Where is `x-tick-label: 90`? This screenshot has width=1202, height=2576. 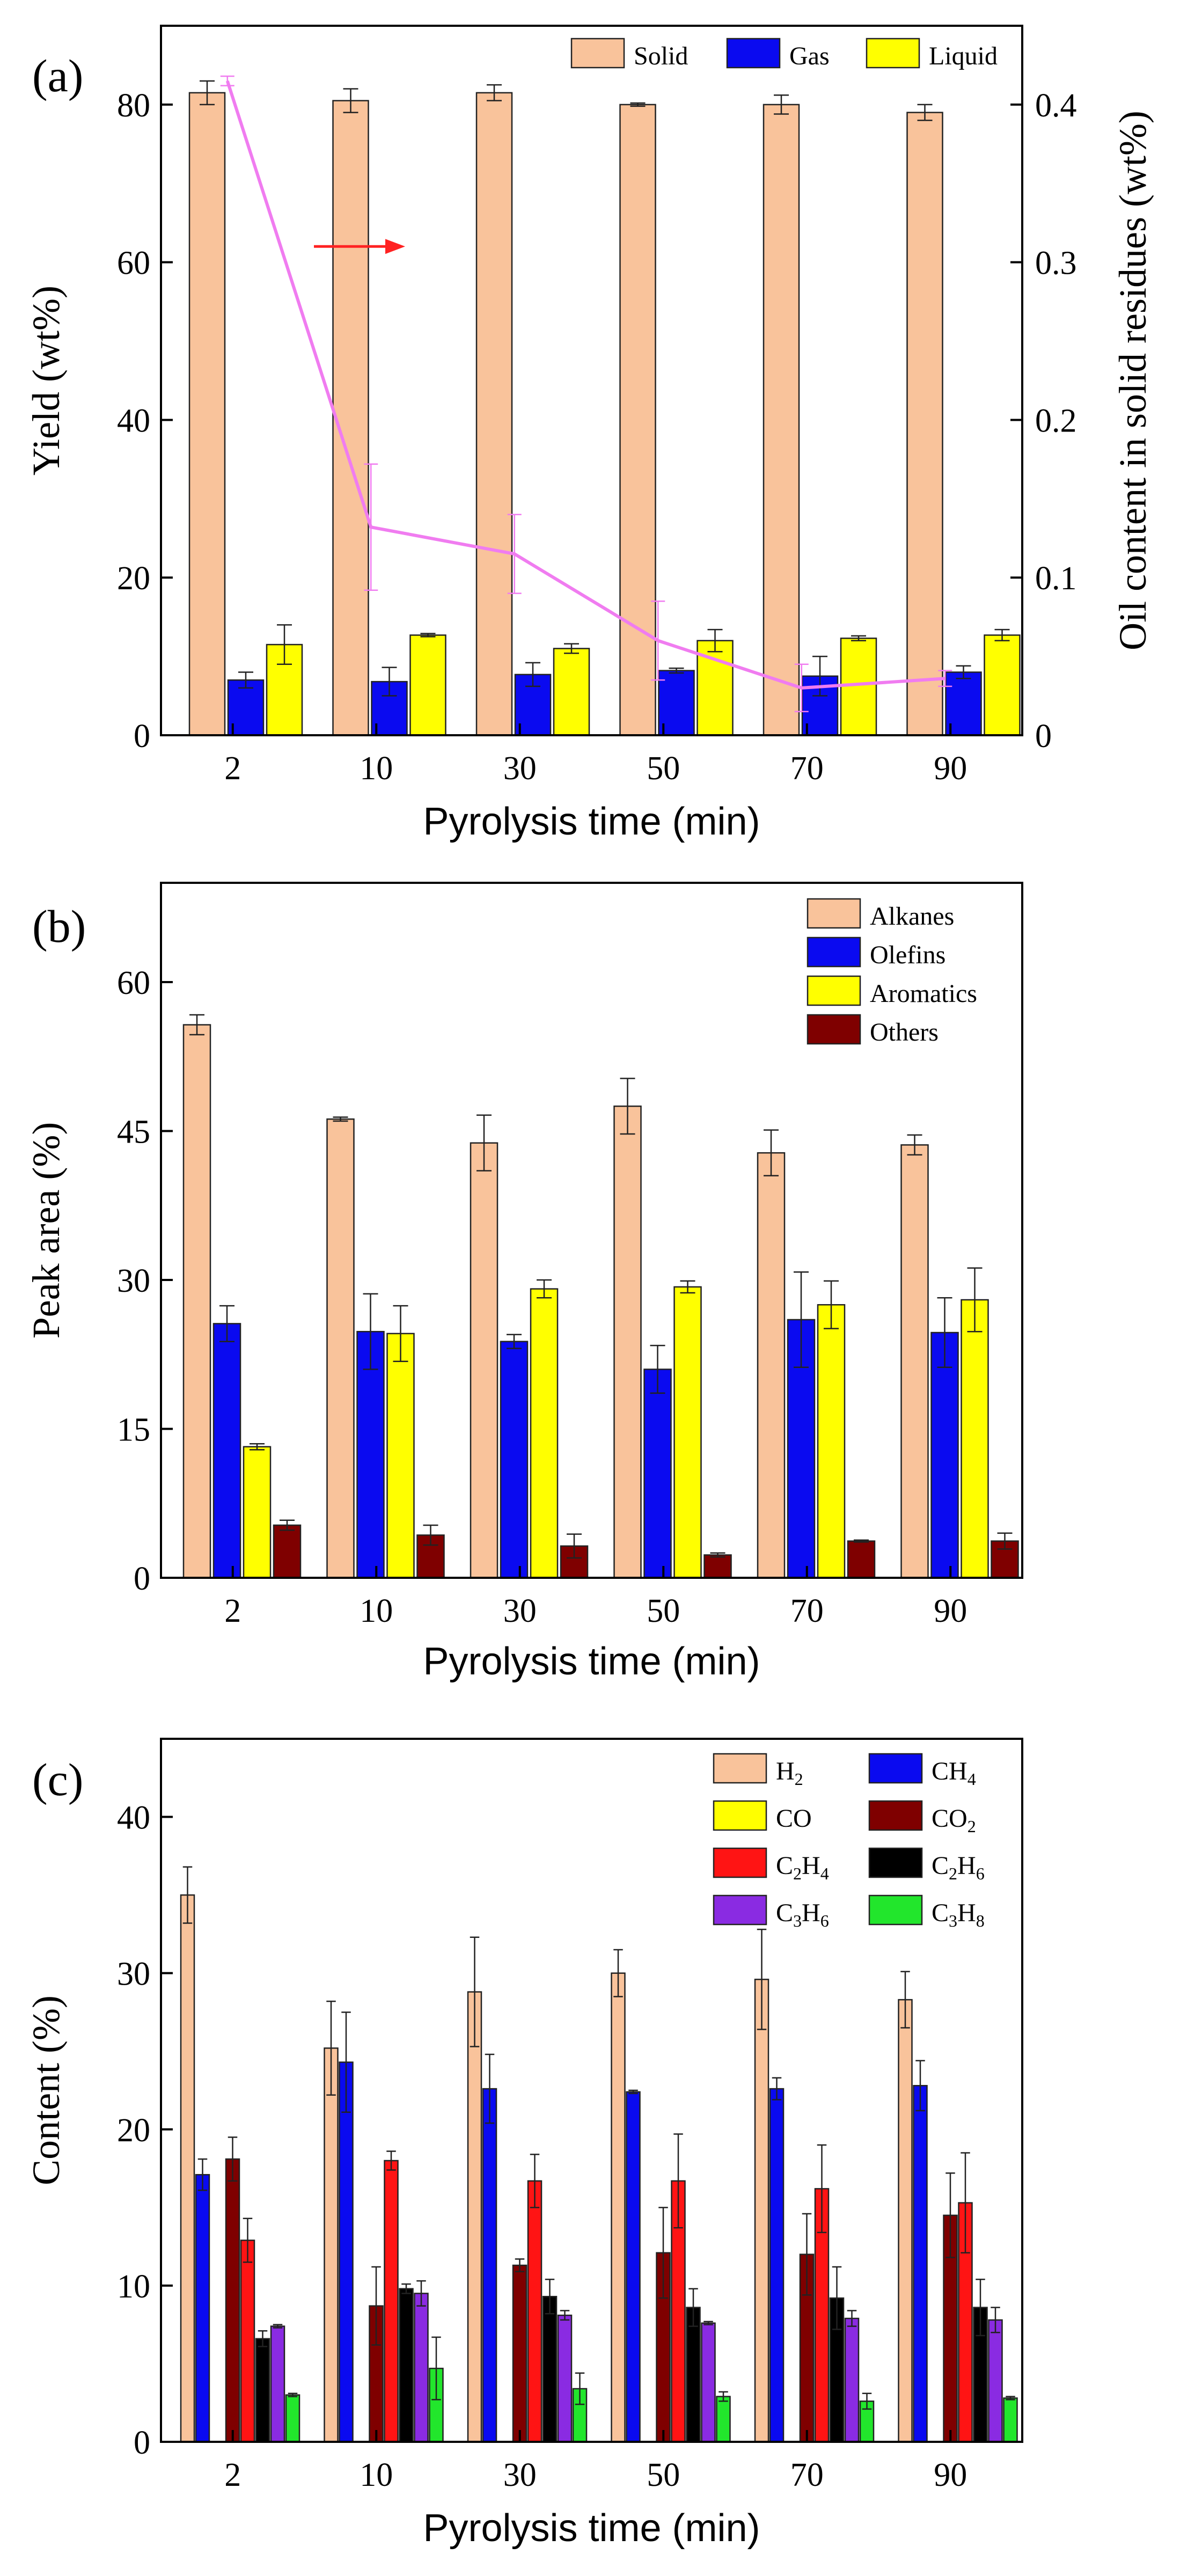
x-tick-label: 90 is located at coordinates (950, 768).